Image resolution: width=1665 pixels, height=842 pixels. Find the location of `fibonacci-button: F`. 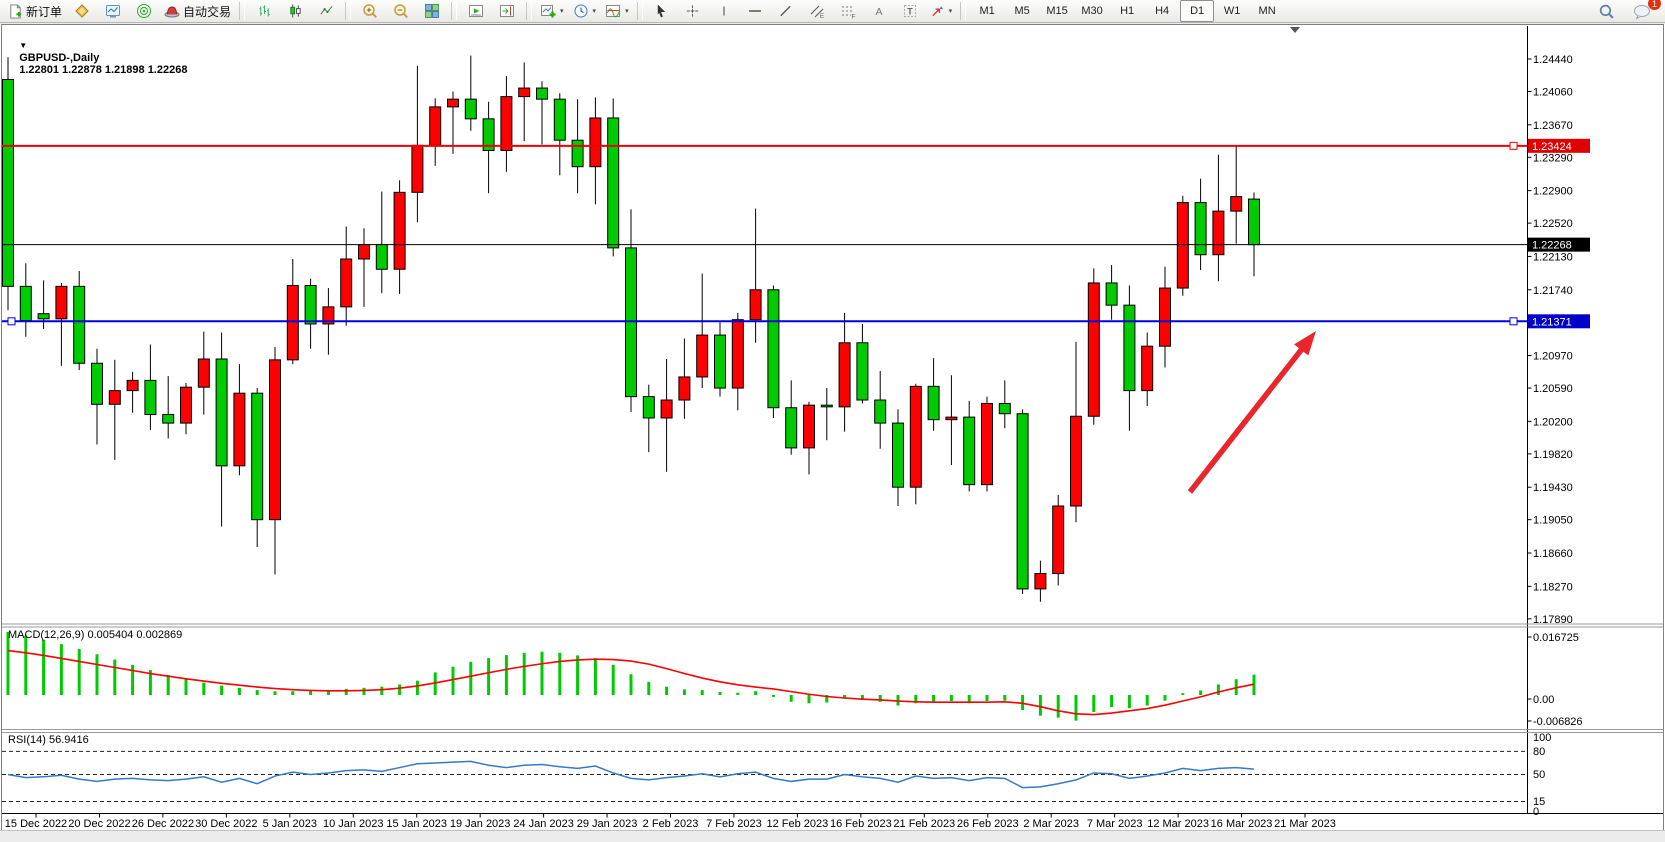

fibonacci-button: F is located at coordinates (848, 11).